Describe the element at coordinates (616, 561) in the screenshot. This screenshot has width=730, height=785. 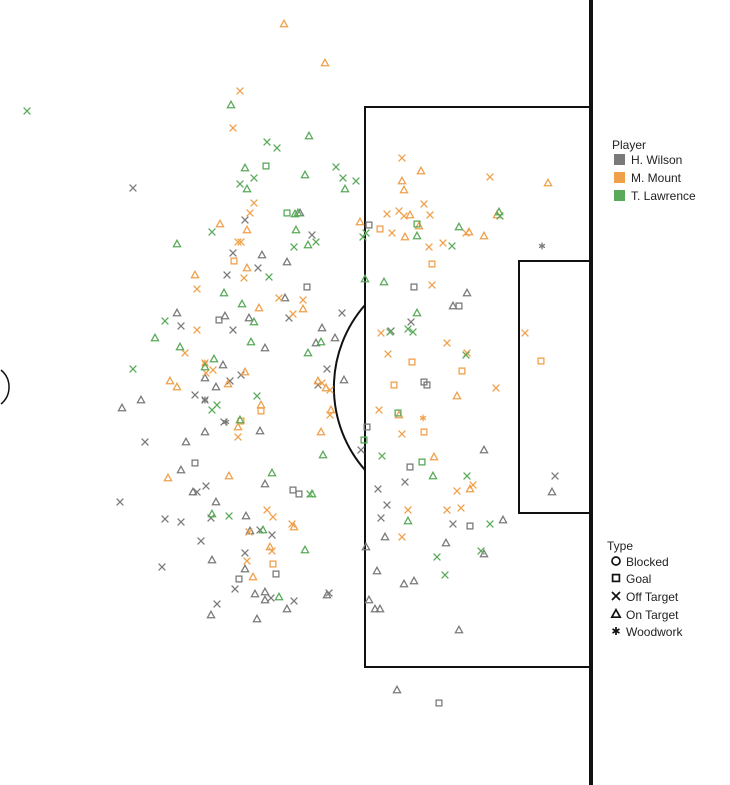
I see `legend-icon-blocked` at that location.